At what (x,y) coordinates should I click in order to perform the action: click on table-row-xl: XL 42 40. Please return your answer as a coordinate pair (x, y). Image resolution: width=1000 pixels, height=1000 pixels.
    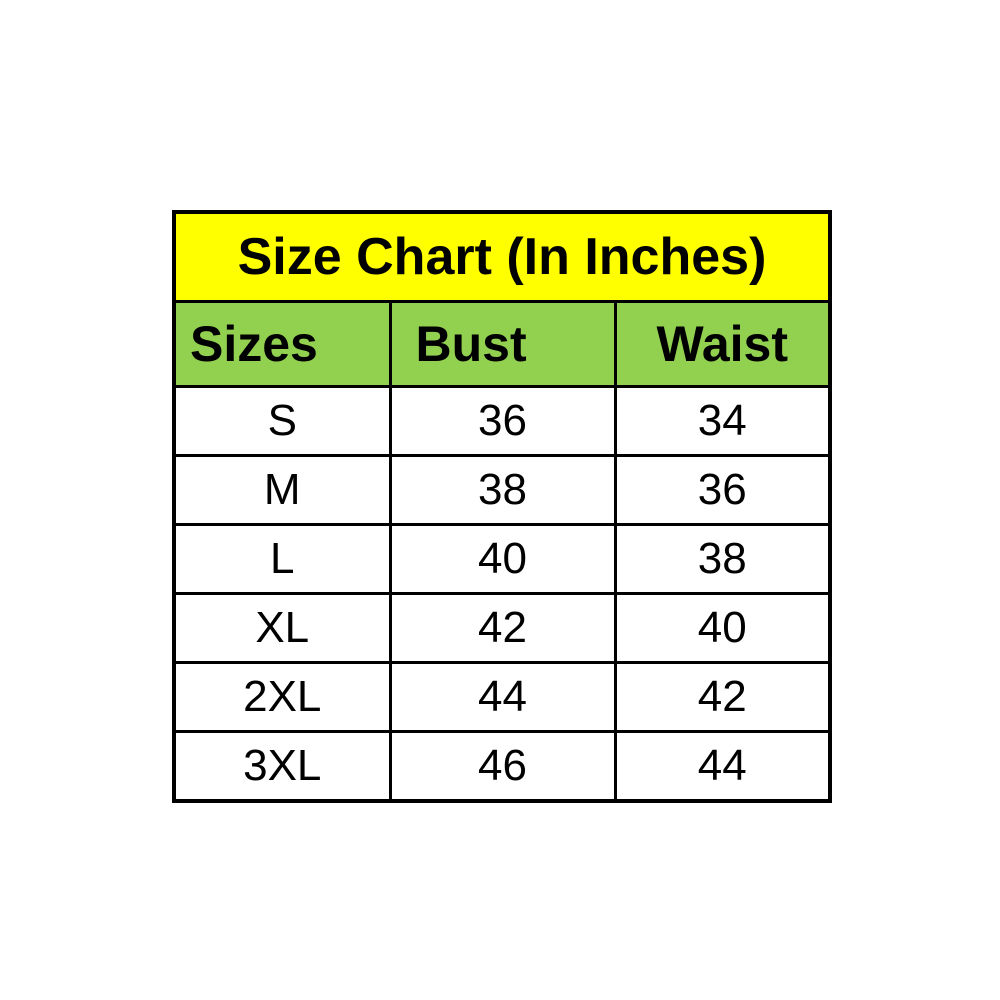
    Looking at the image, I should click on (502, 628).